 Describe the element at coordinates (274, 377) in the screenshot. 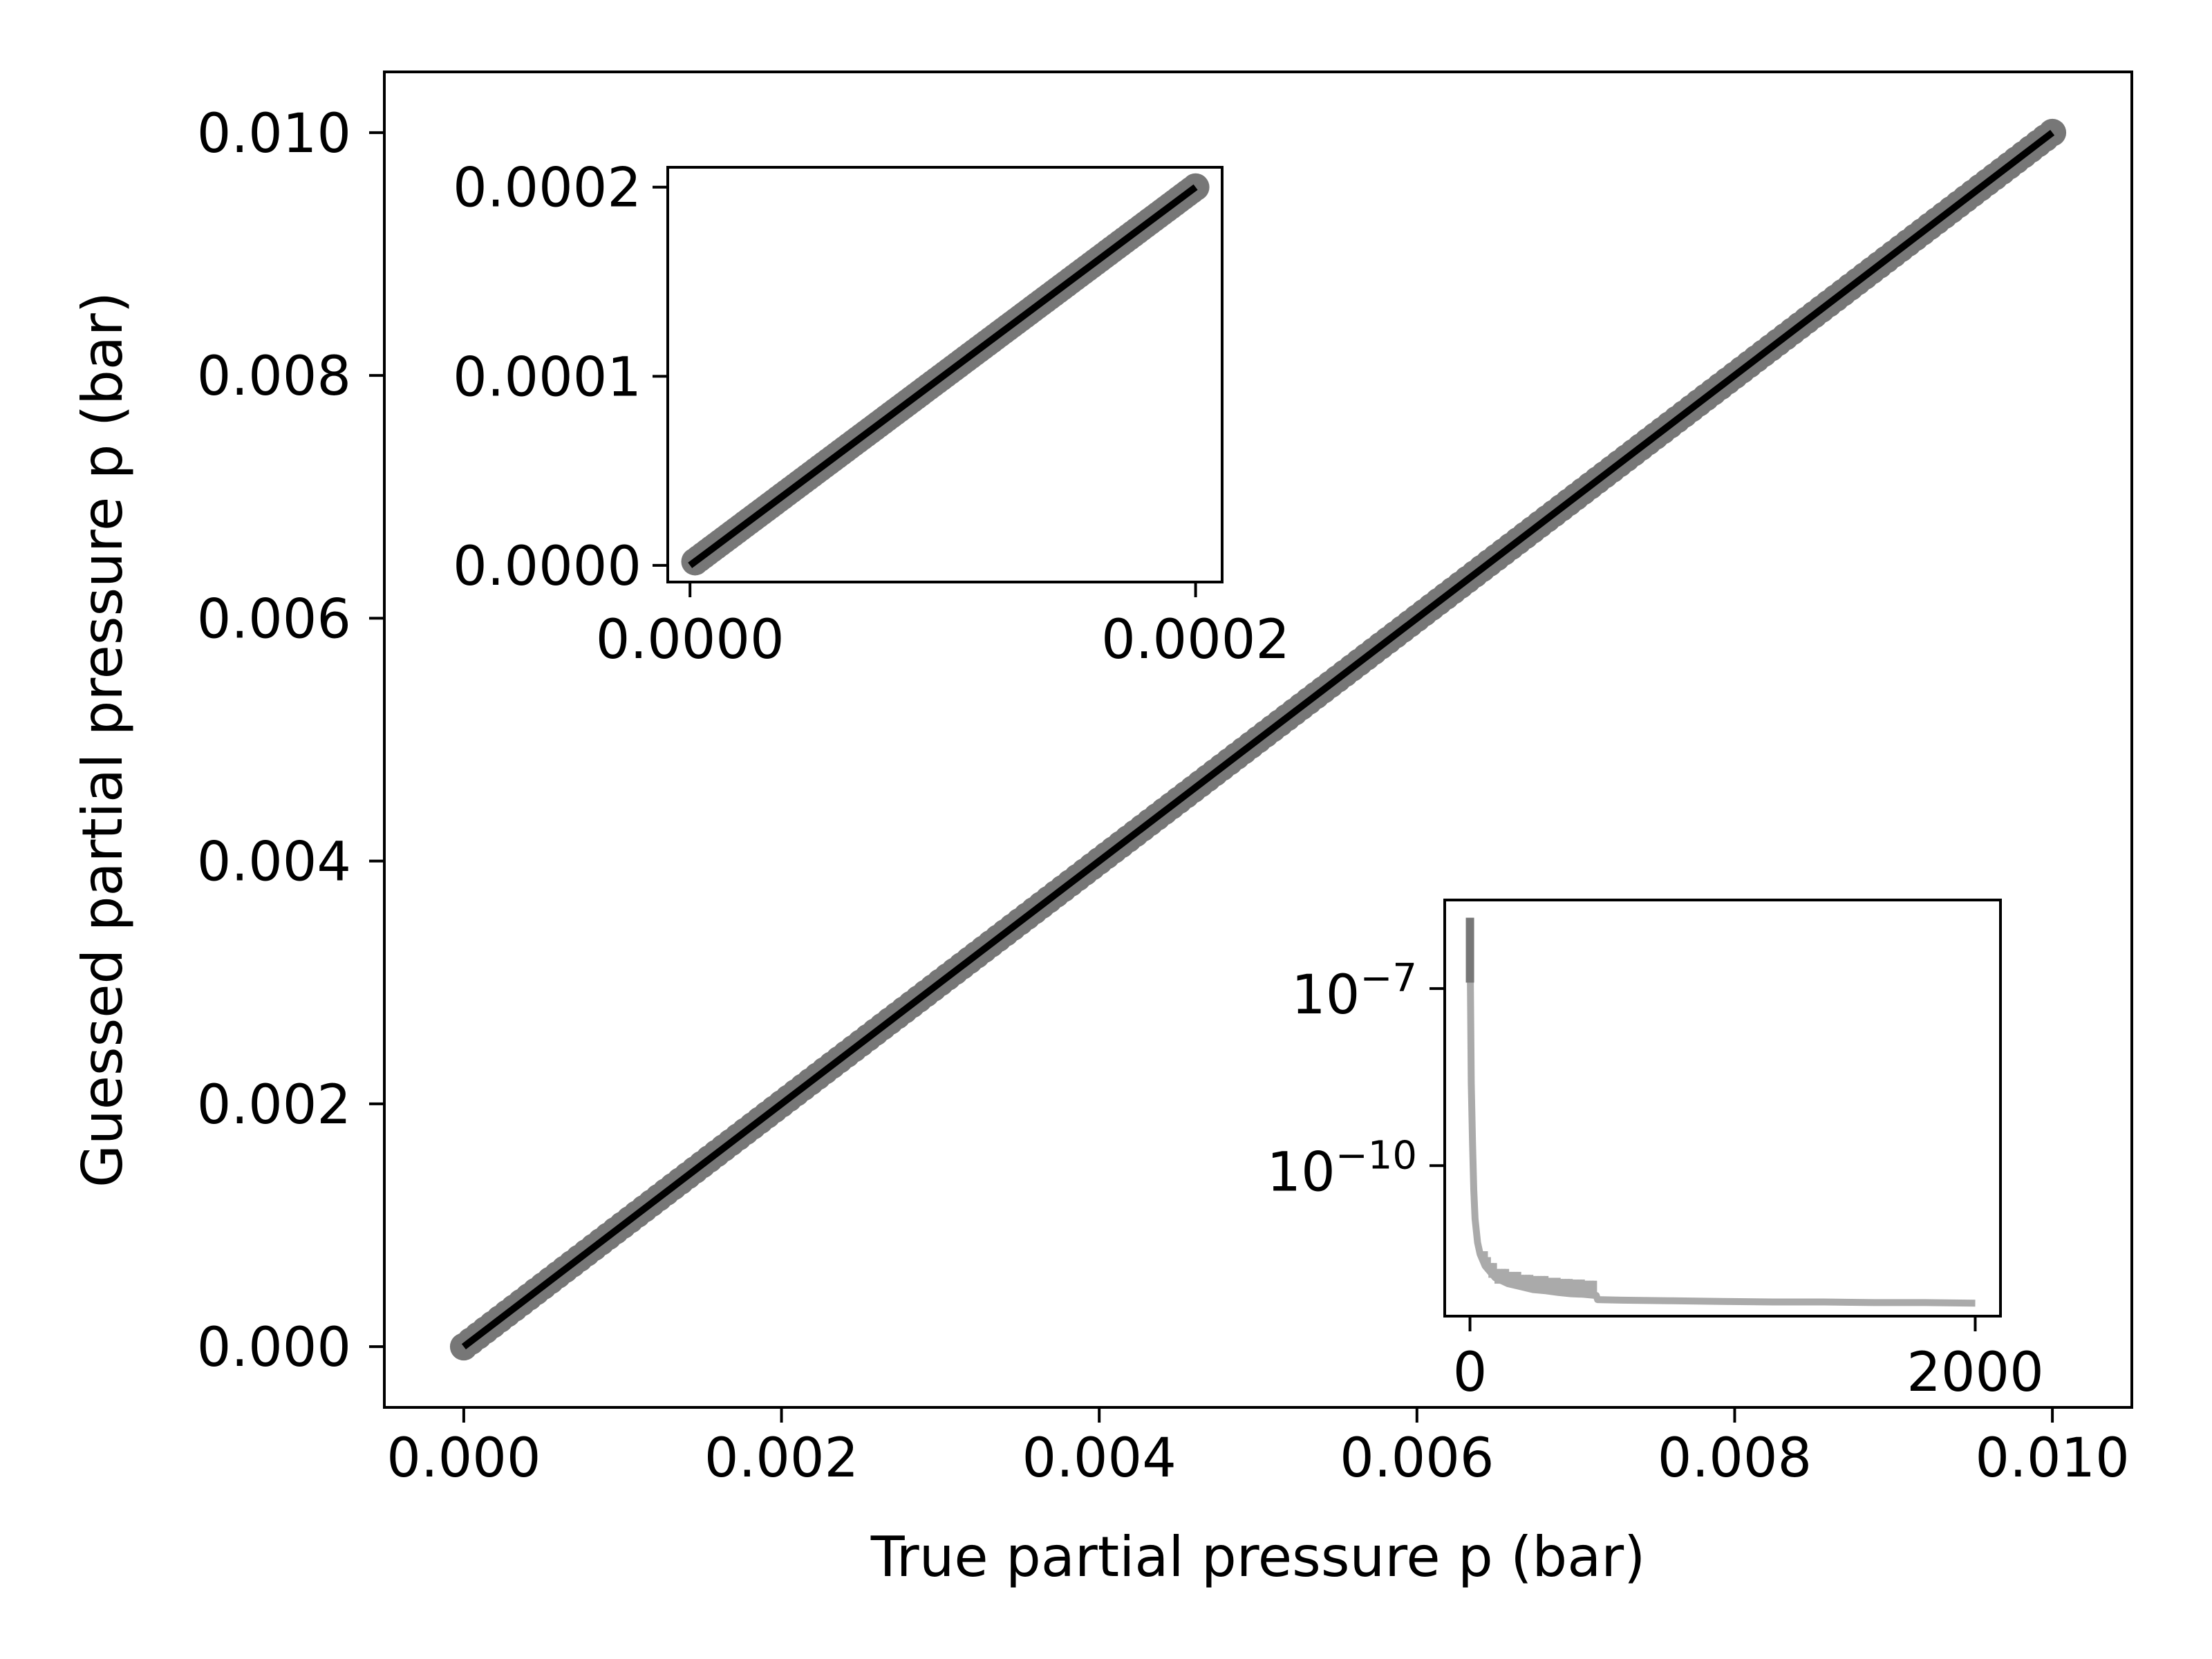

I see `y-tick-label: 0.008` at that location.